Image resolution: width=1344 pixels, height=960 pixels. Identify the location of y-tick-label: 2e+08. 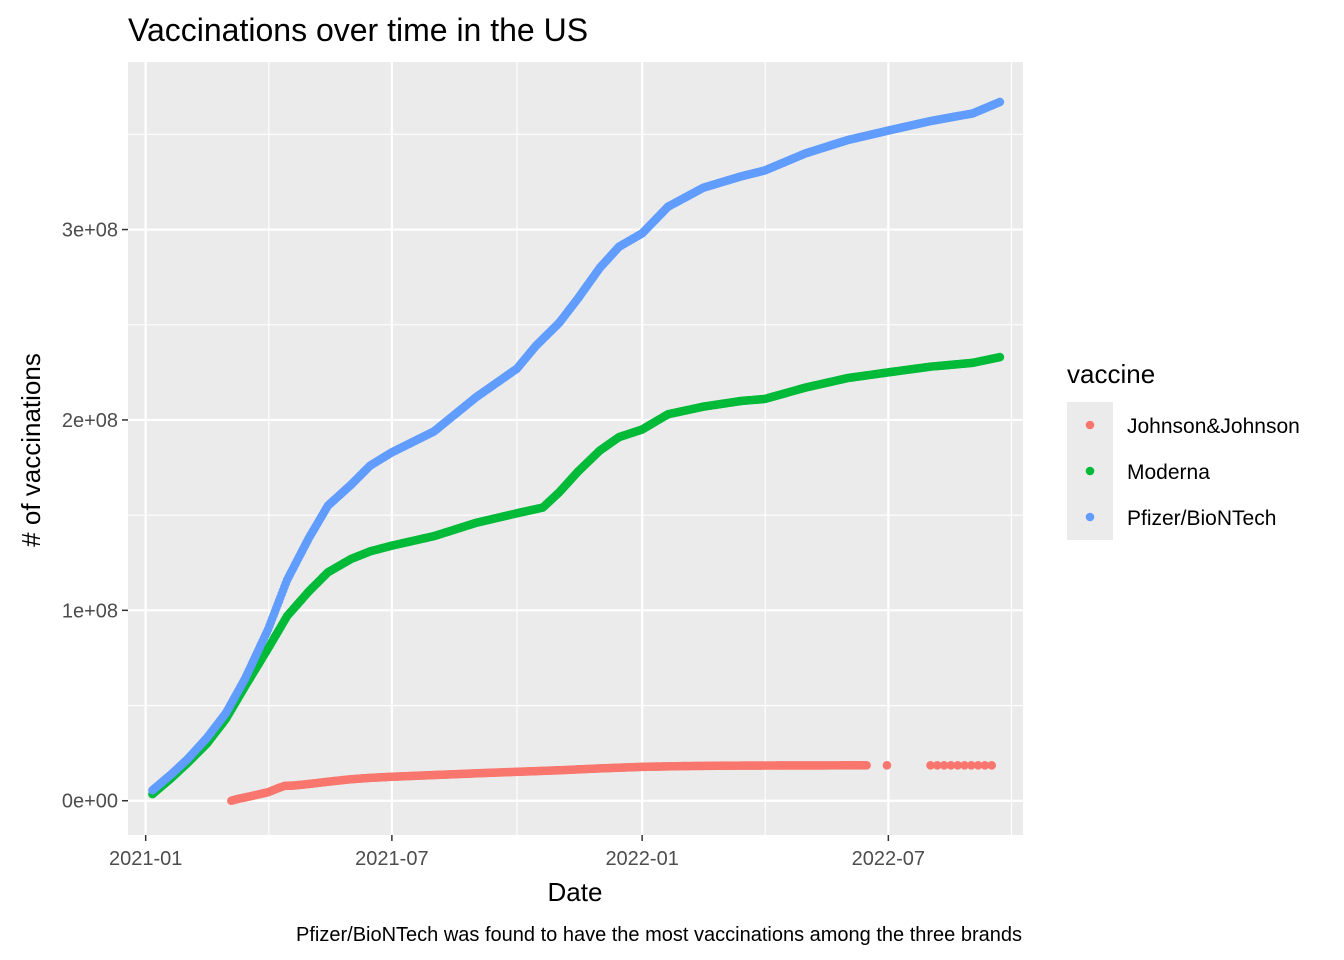
(90, 421).